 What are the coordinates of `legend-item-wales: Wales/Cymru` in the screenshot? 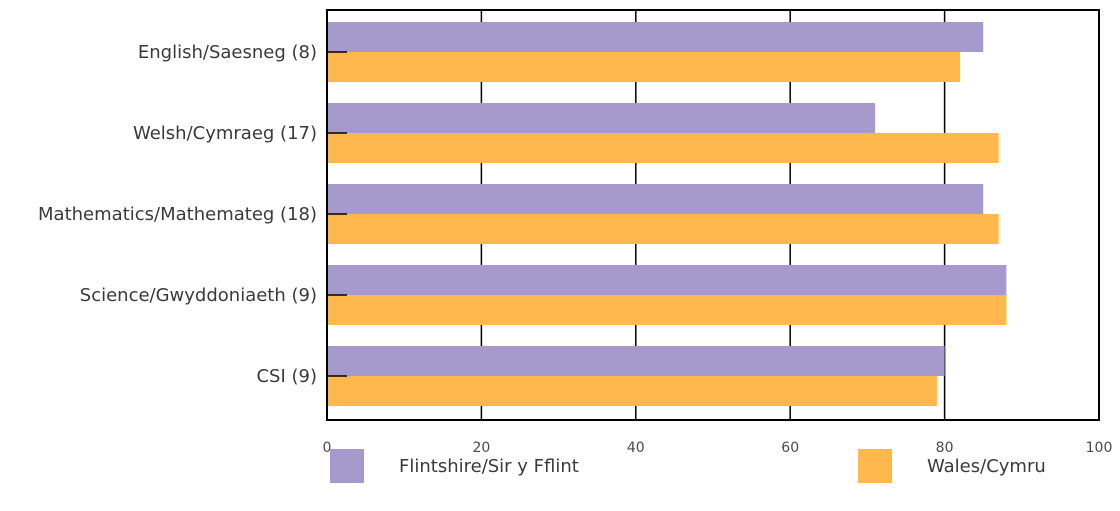 It's located at (952, 466).